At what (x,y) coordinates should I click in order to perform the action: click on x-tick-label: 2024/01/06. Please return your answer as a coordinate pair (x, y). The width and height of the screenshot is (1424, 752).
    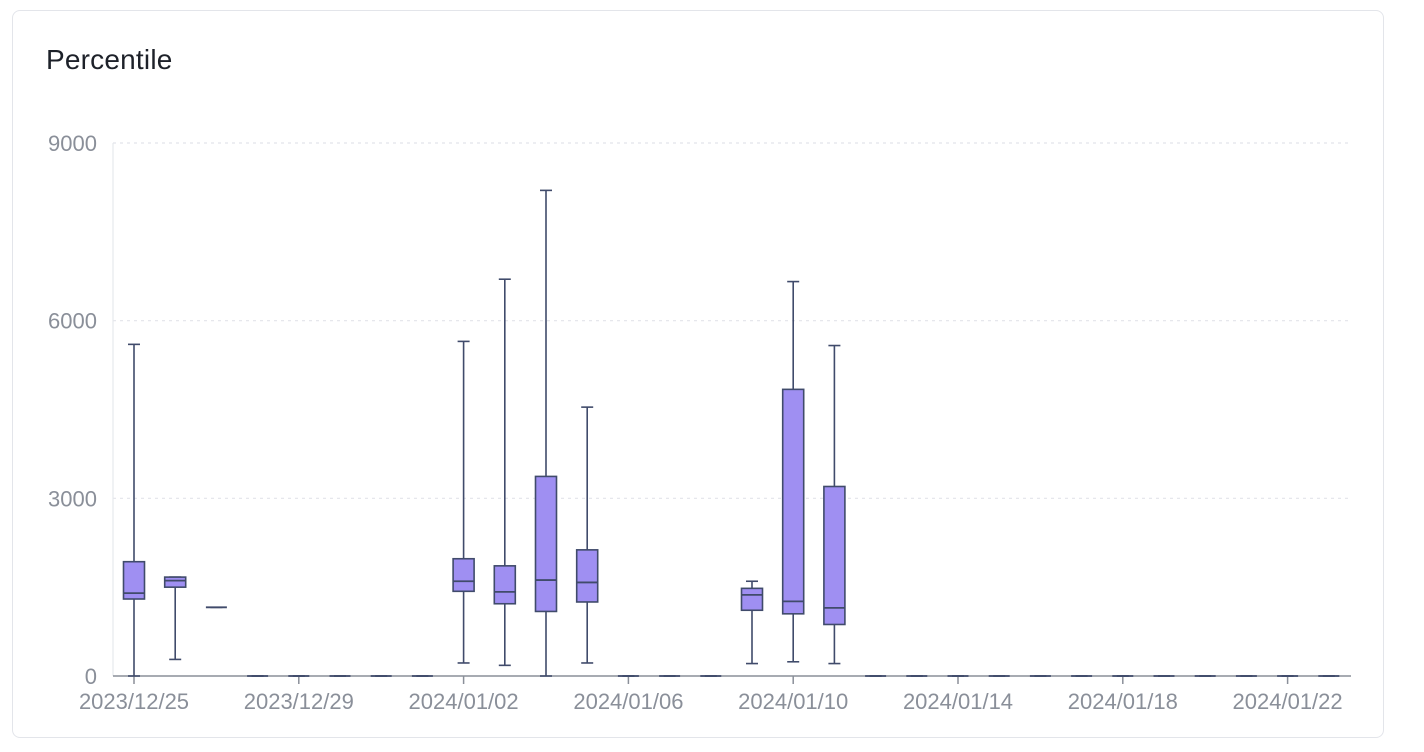
    Looking at the image, I should click on (628, 701).